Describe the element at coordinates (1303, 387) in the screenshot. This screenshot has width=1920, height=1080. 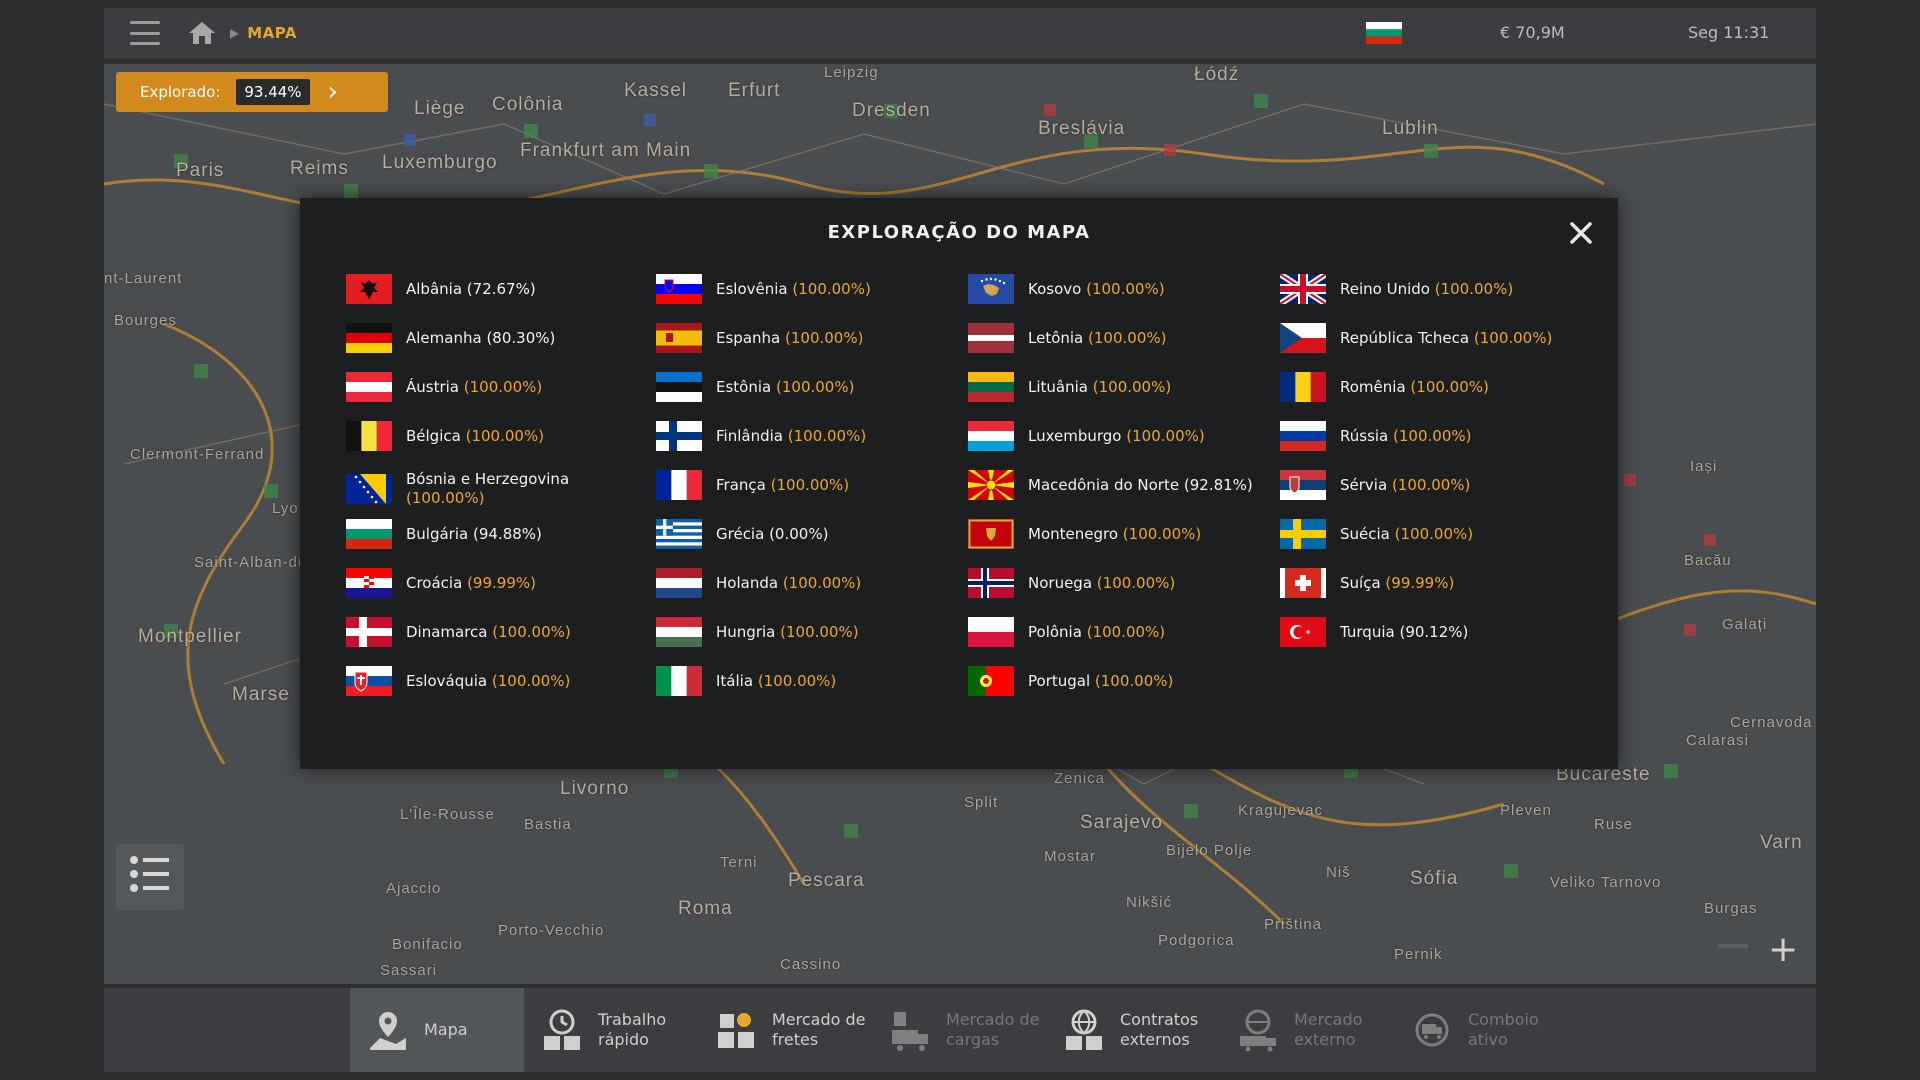
I see `romania-flag-icon` at that location.